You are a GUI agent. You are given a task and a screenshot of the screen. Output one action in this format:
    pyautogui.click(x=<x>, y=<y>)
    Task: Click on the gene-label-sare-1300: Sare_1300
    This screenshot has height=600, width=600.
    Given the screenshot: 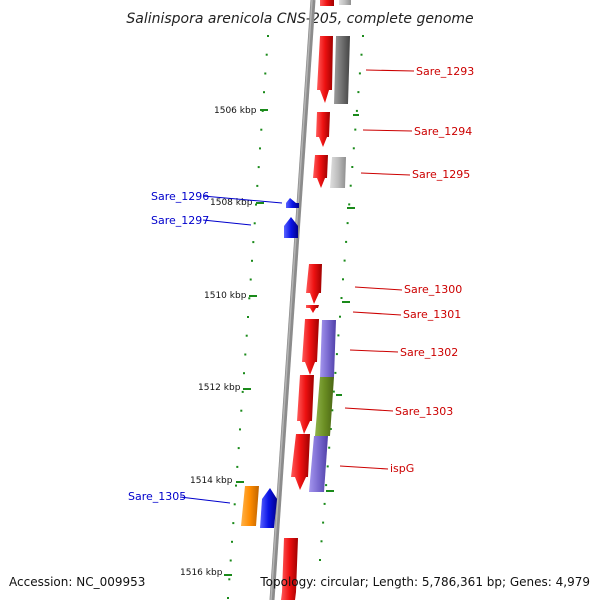 What is the action you would take?
    pyautogui.click(x=433, y=289)
    